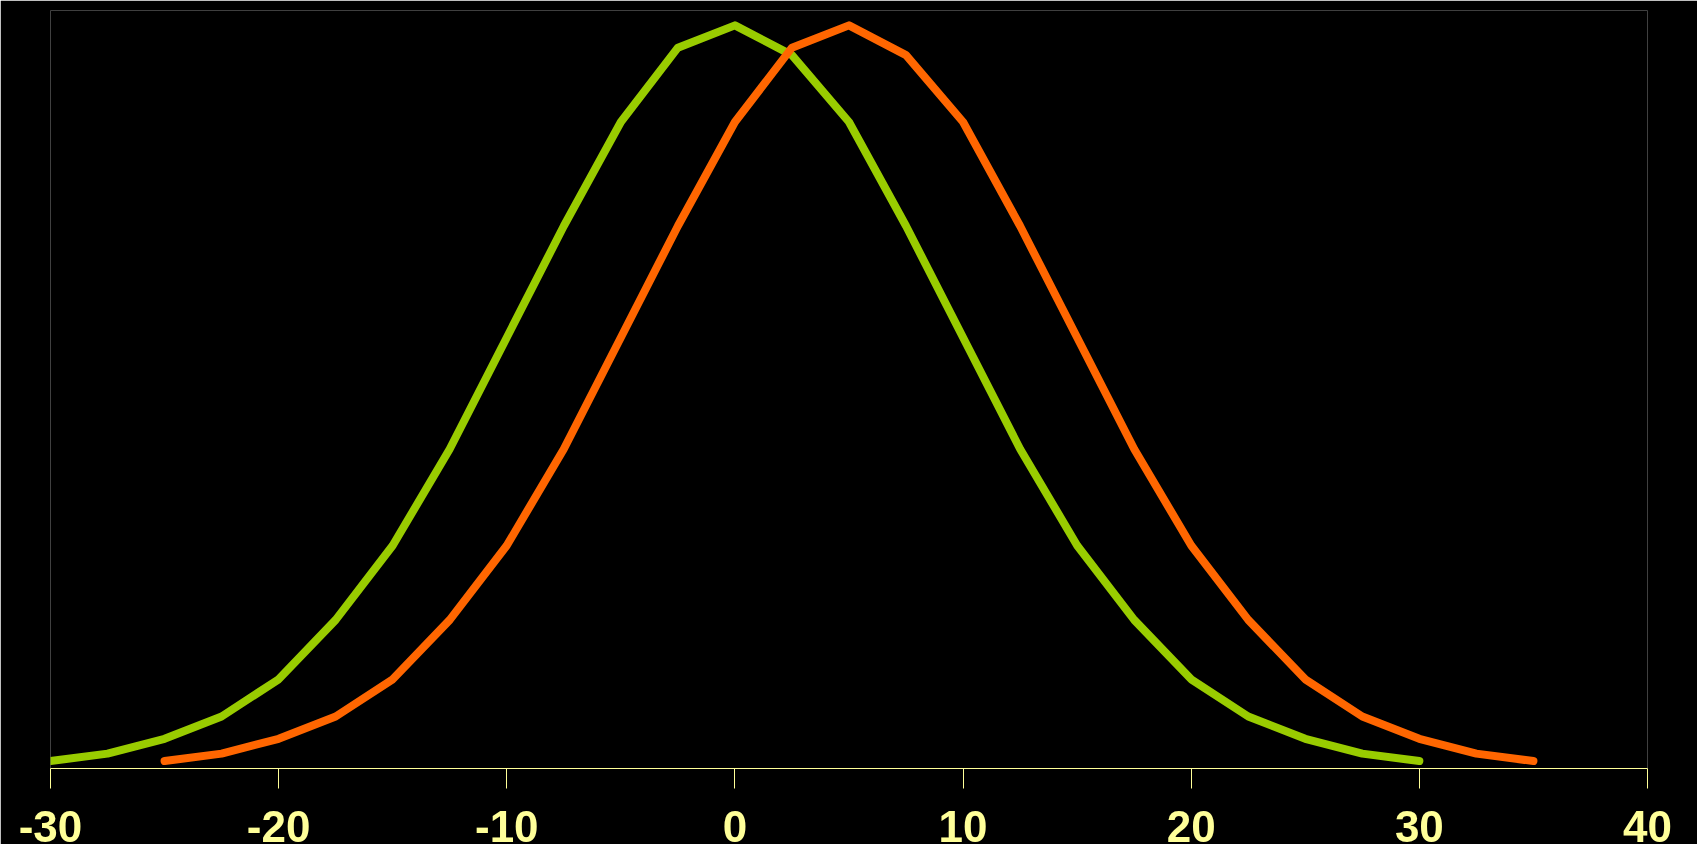  What do you see at coordinates (735, 822) in the screenshot?
I see `x-tick-label: 0` at bounding box center [735, 822].